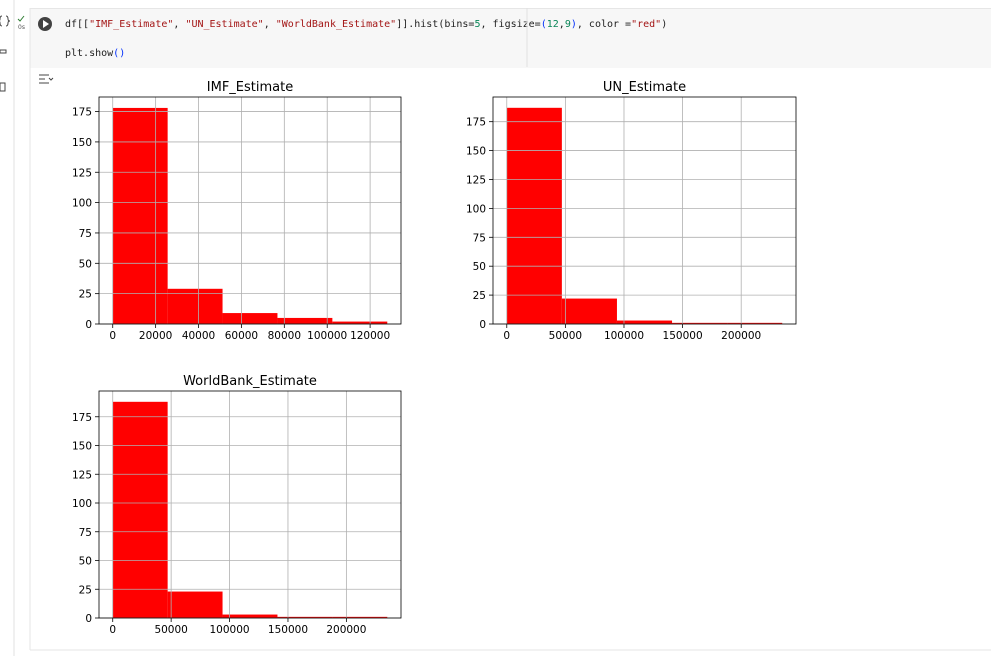 This screenshot has width=991, height=656. Describe the element at coordinates (284, 336) in the screenshot. I see `x-tick-label: 80000` at that location.